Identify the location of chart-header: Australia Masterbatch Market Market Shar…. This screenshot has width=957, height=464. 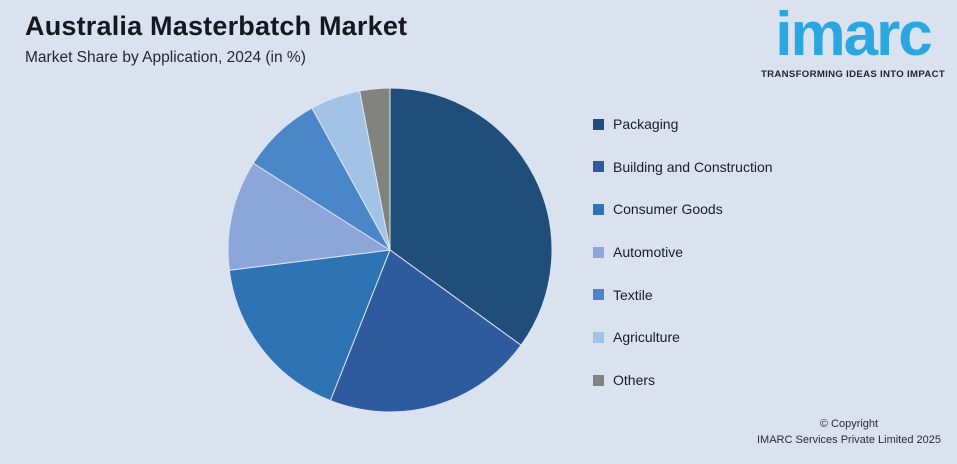
(216, 39).